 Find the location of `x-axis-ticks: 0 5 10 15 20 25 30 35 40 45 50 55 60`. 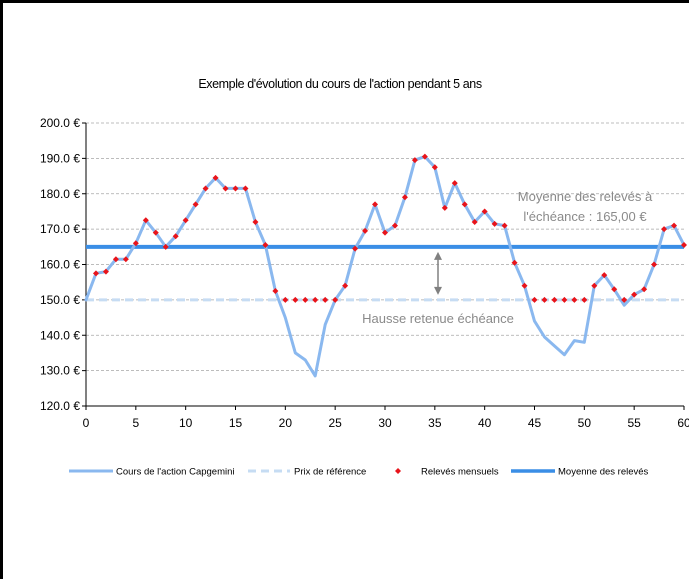

x-axis-ticks: 0 5 10 15 20 25 30 35 40 45 50 55 60 is located at coordinates (386, 418).